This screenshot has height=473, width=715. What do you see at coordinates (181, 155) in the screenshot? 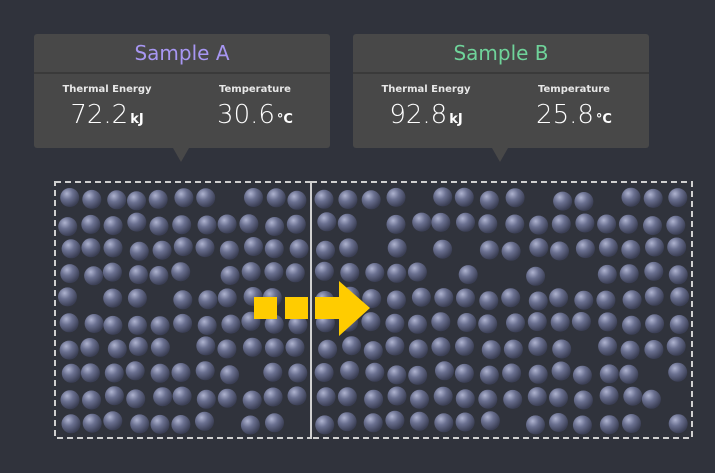
I see `sample-a-pointer` at bounding box center [181, 155].